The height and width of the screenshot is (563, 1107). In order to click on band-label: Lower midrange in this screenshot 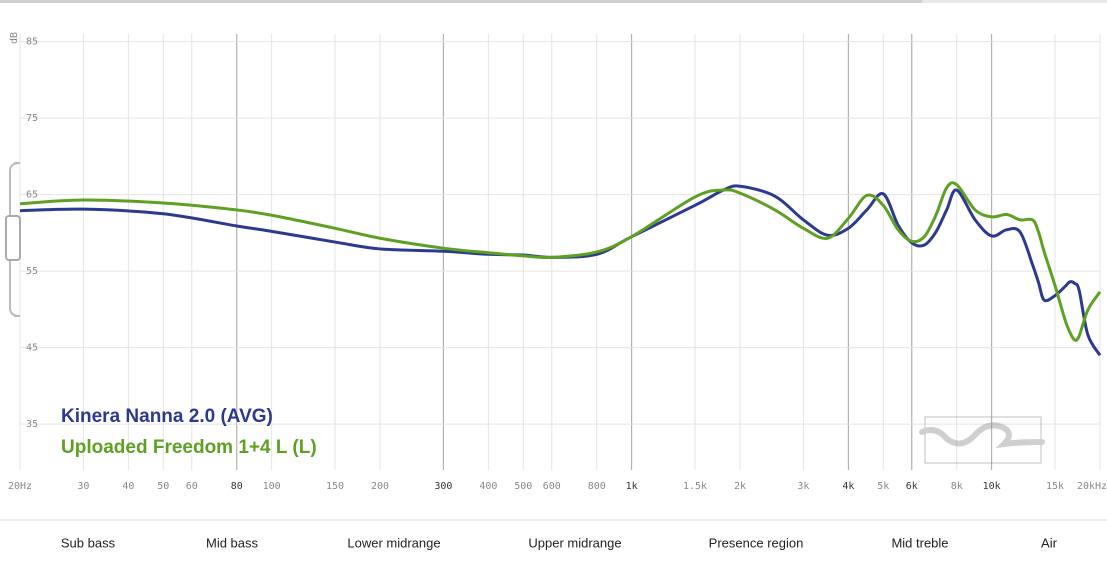, I will do `click(393, 542)`.